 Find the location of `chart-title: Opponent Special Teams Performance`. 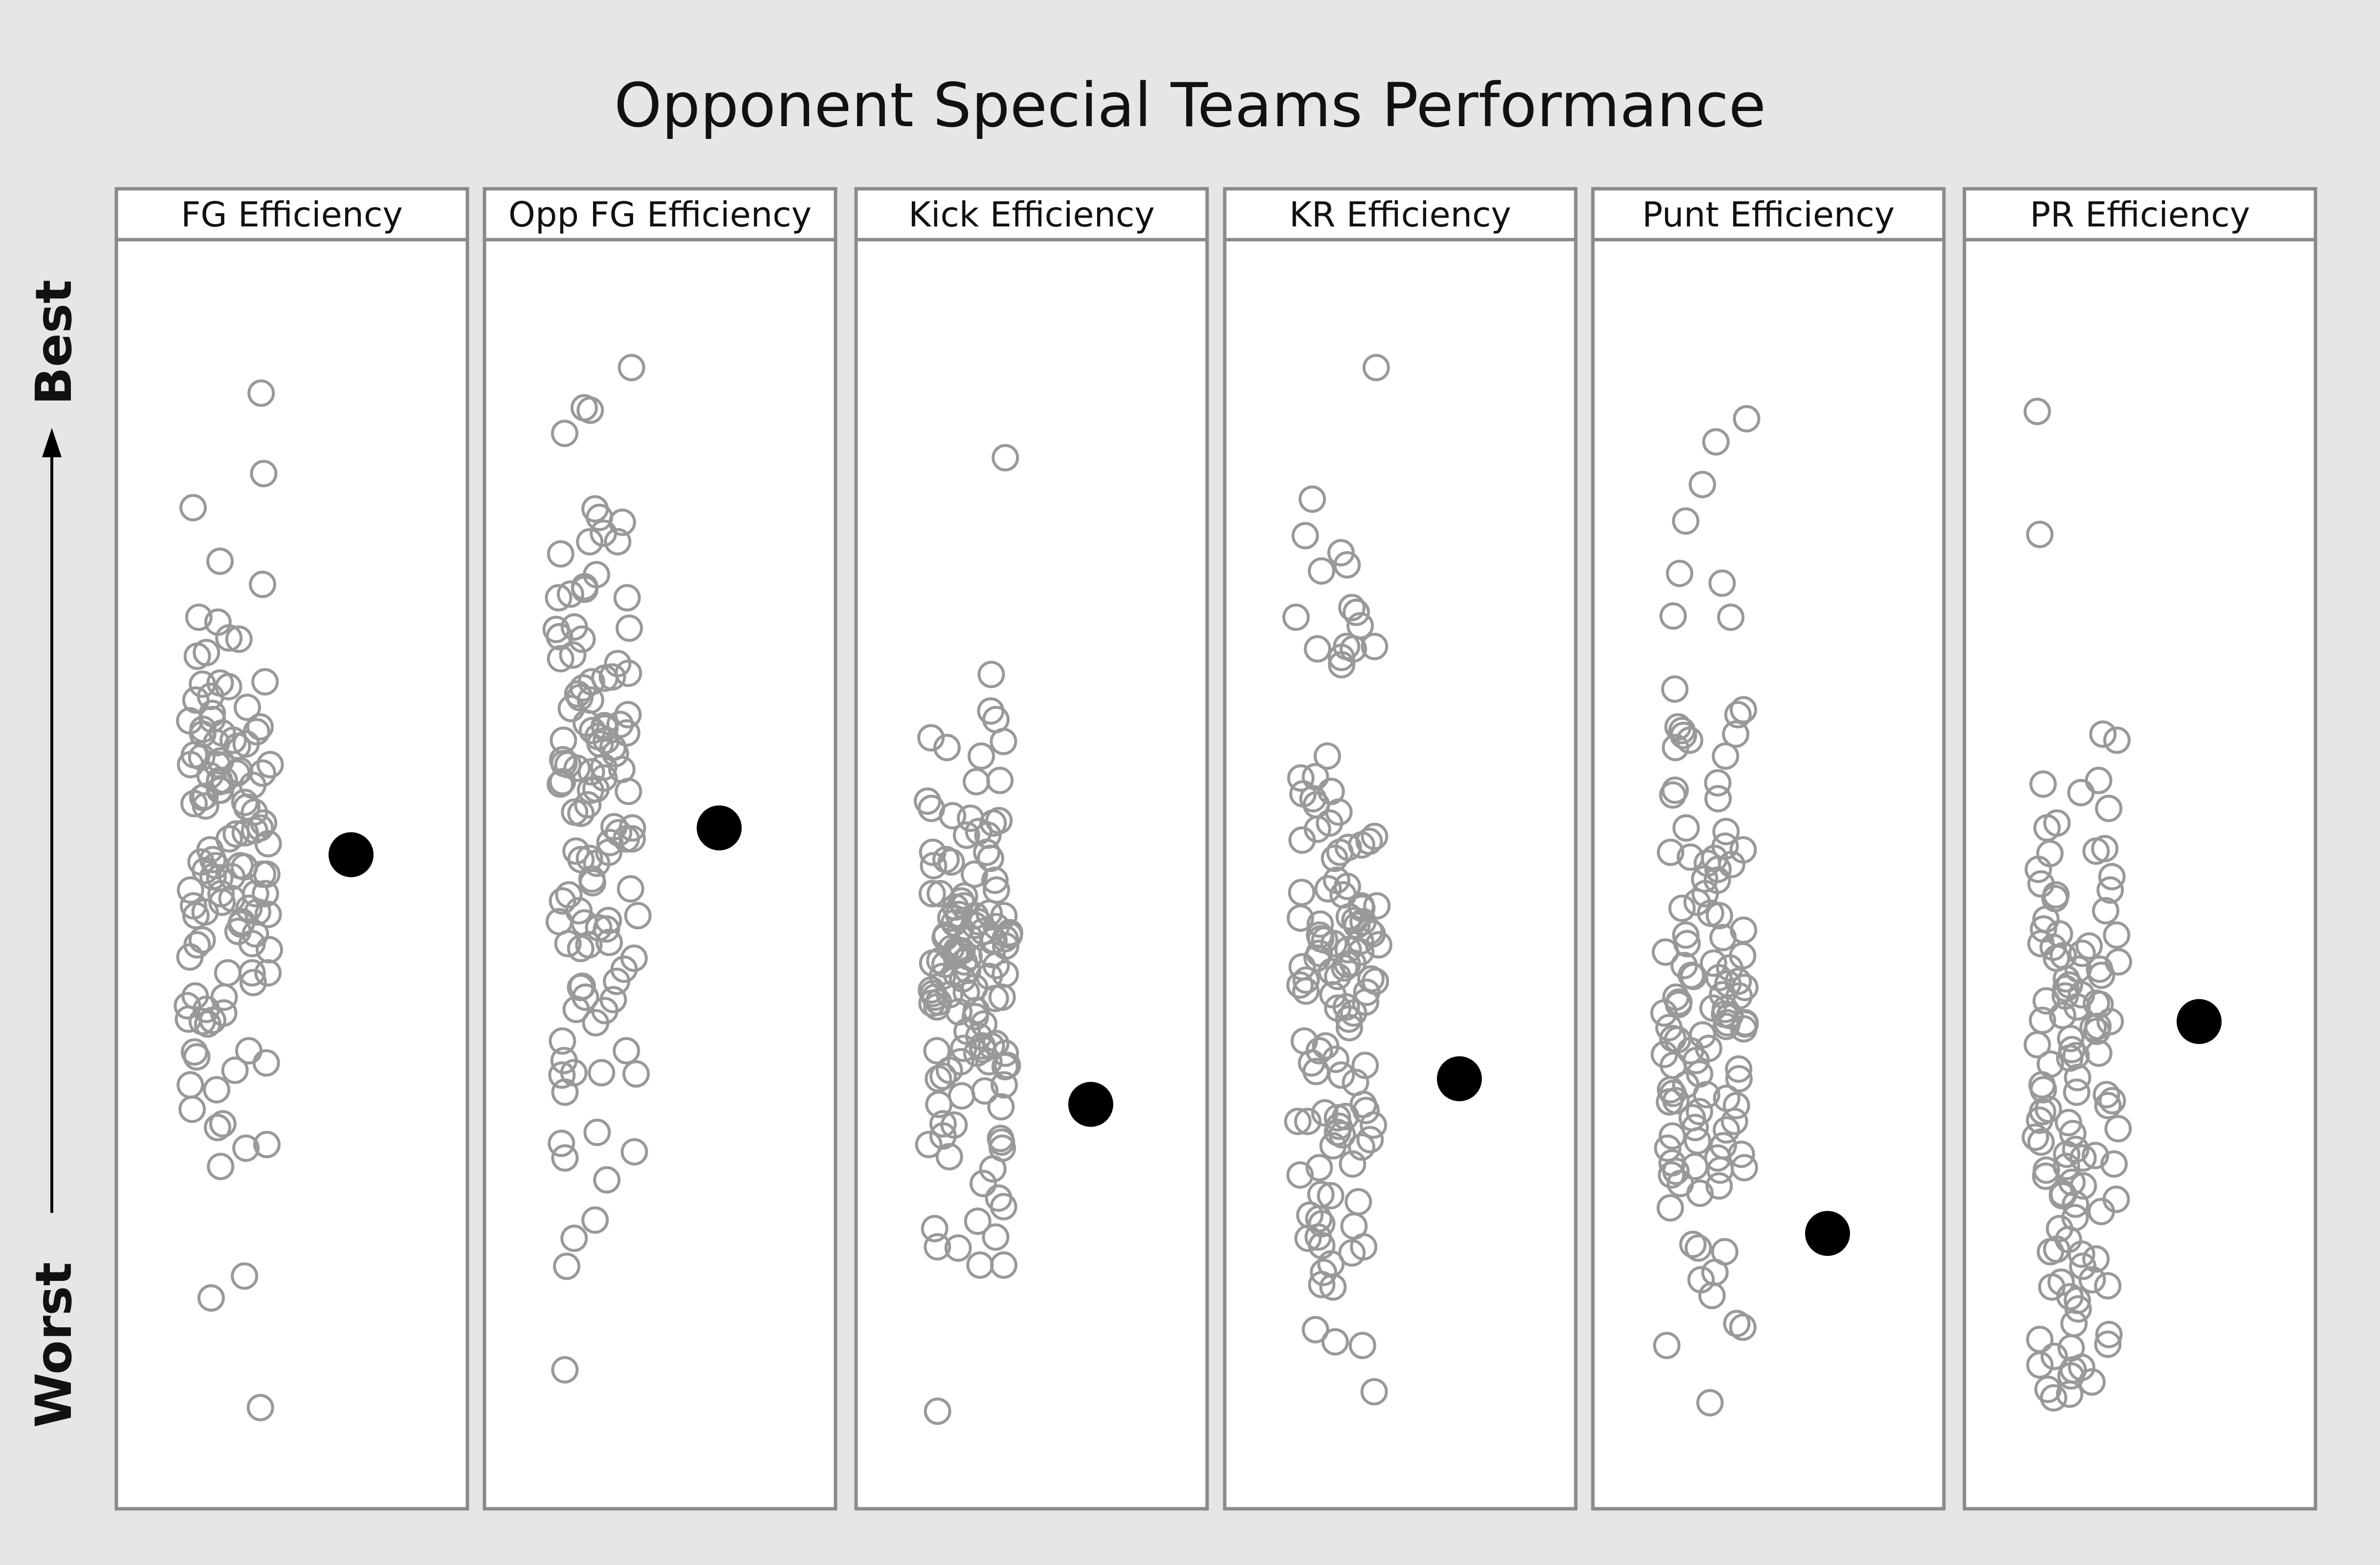

chart-title: Opponent Special Teams Performance is located at coordinates (1190, 105).